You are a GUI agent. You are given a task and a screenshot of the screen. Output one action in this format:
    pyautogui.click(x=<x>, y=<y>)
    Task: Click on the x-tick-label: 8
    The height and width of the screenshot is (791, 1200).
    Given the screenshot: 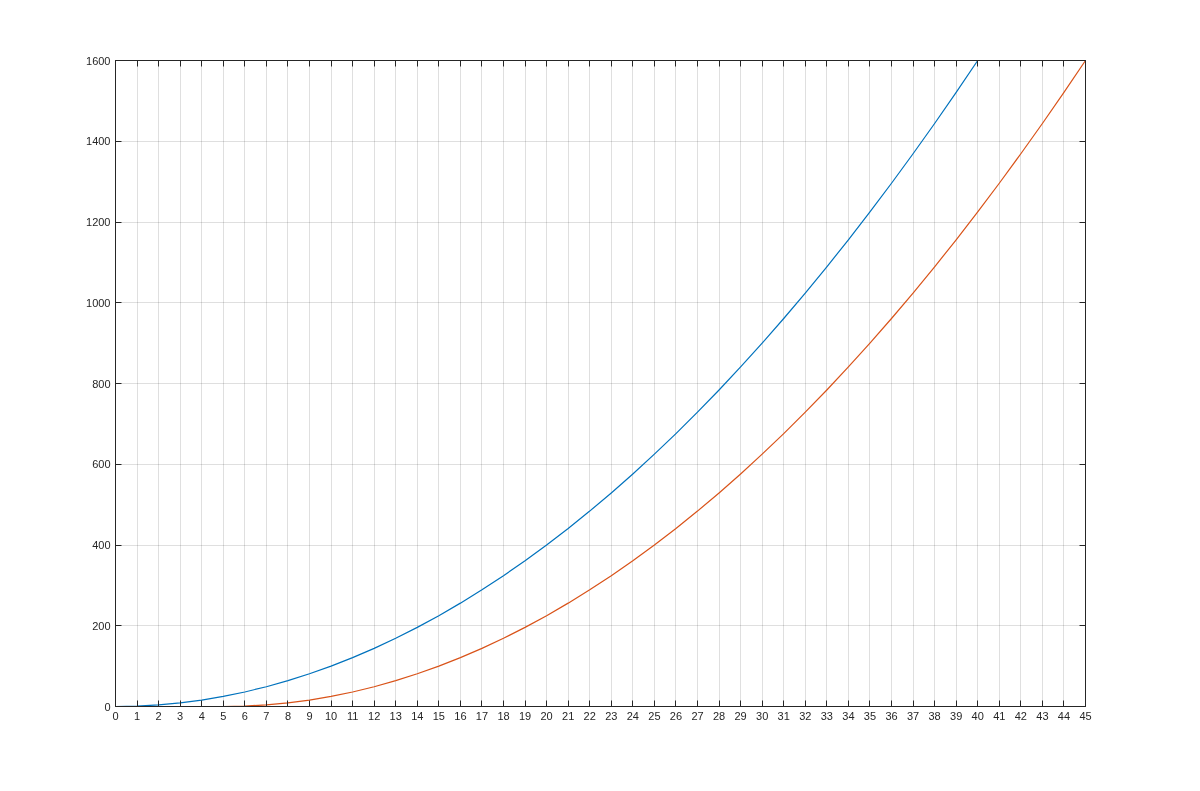 What is the action you would take?
    pyautogui.click(x=288, y=715)
    